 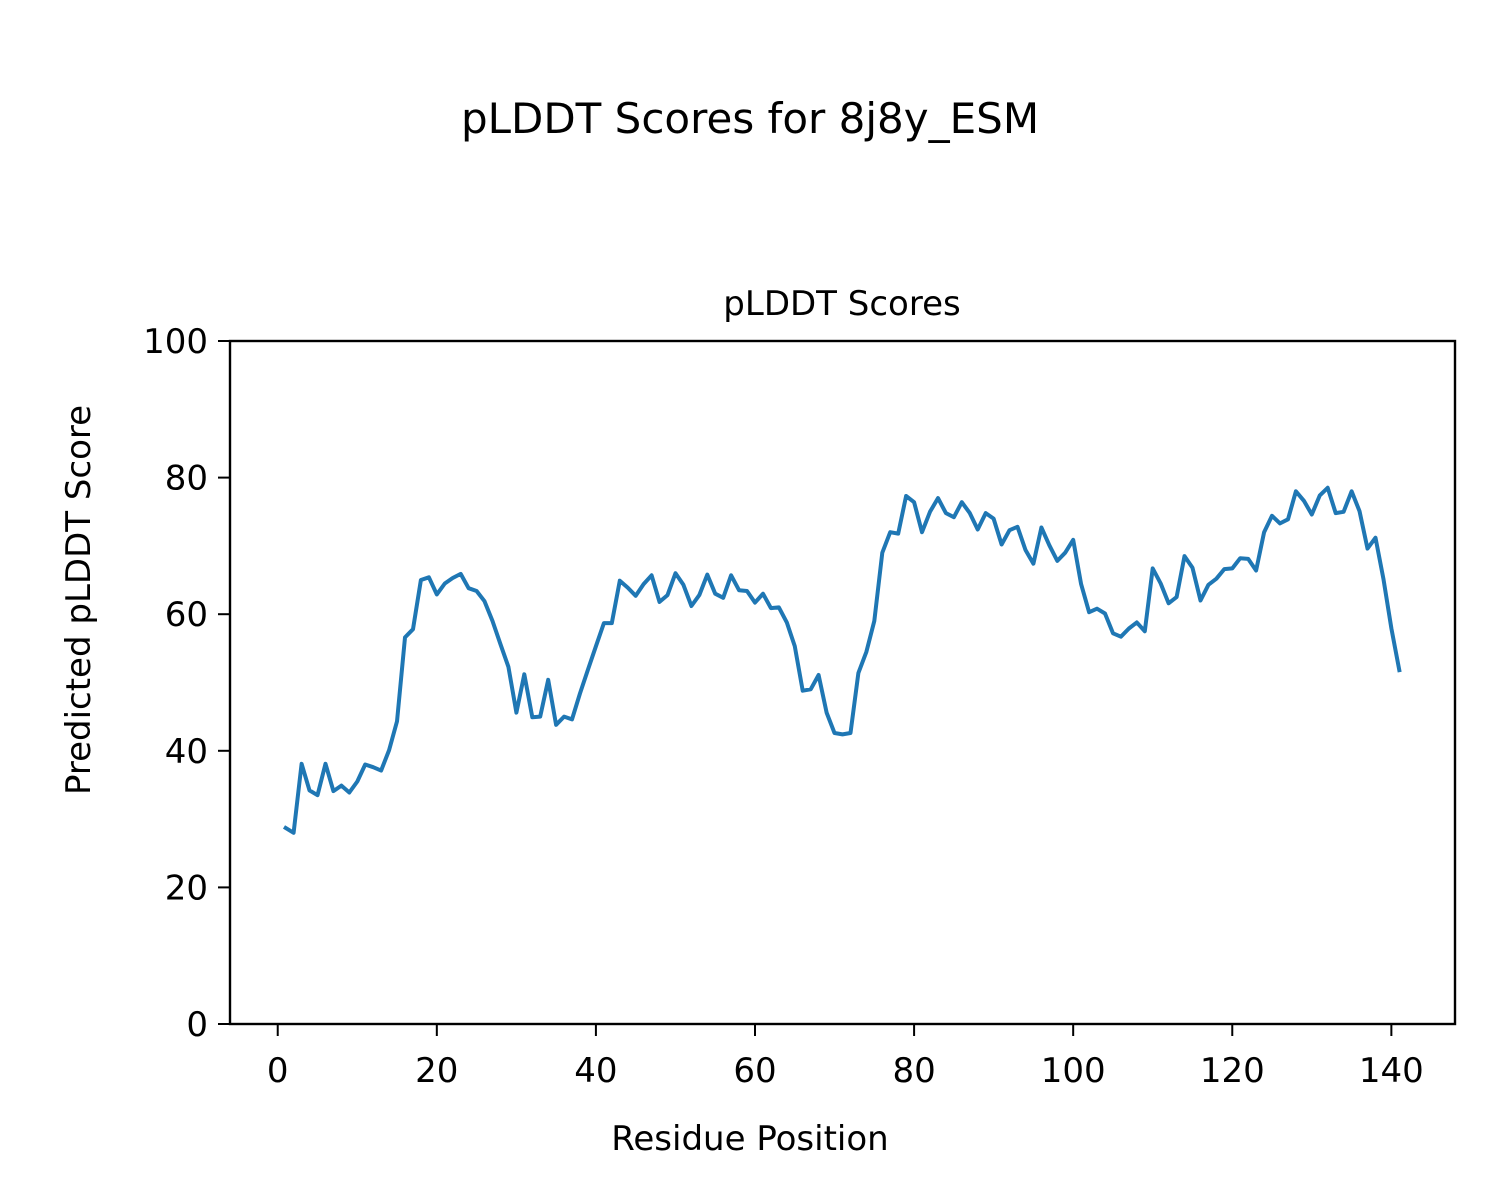 I want to click on x-tick-label: 60, so click(x=754, y=1071).